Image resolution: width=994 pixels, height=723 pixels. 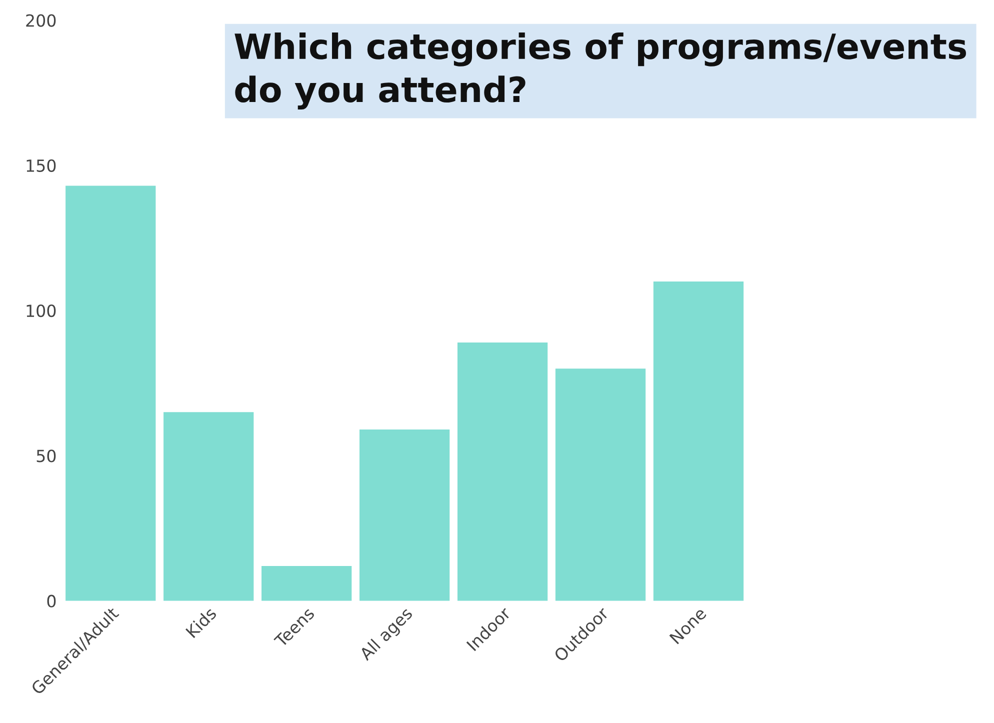 What do you see at coordinates (41, 311) in the screenshot?
I see `y-tick-label: 100` at bounding box center [41, 311].